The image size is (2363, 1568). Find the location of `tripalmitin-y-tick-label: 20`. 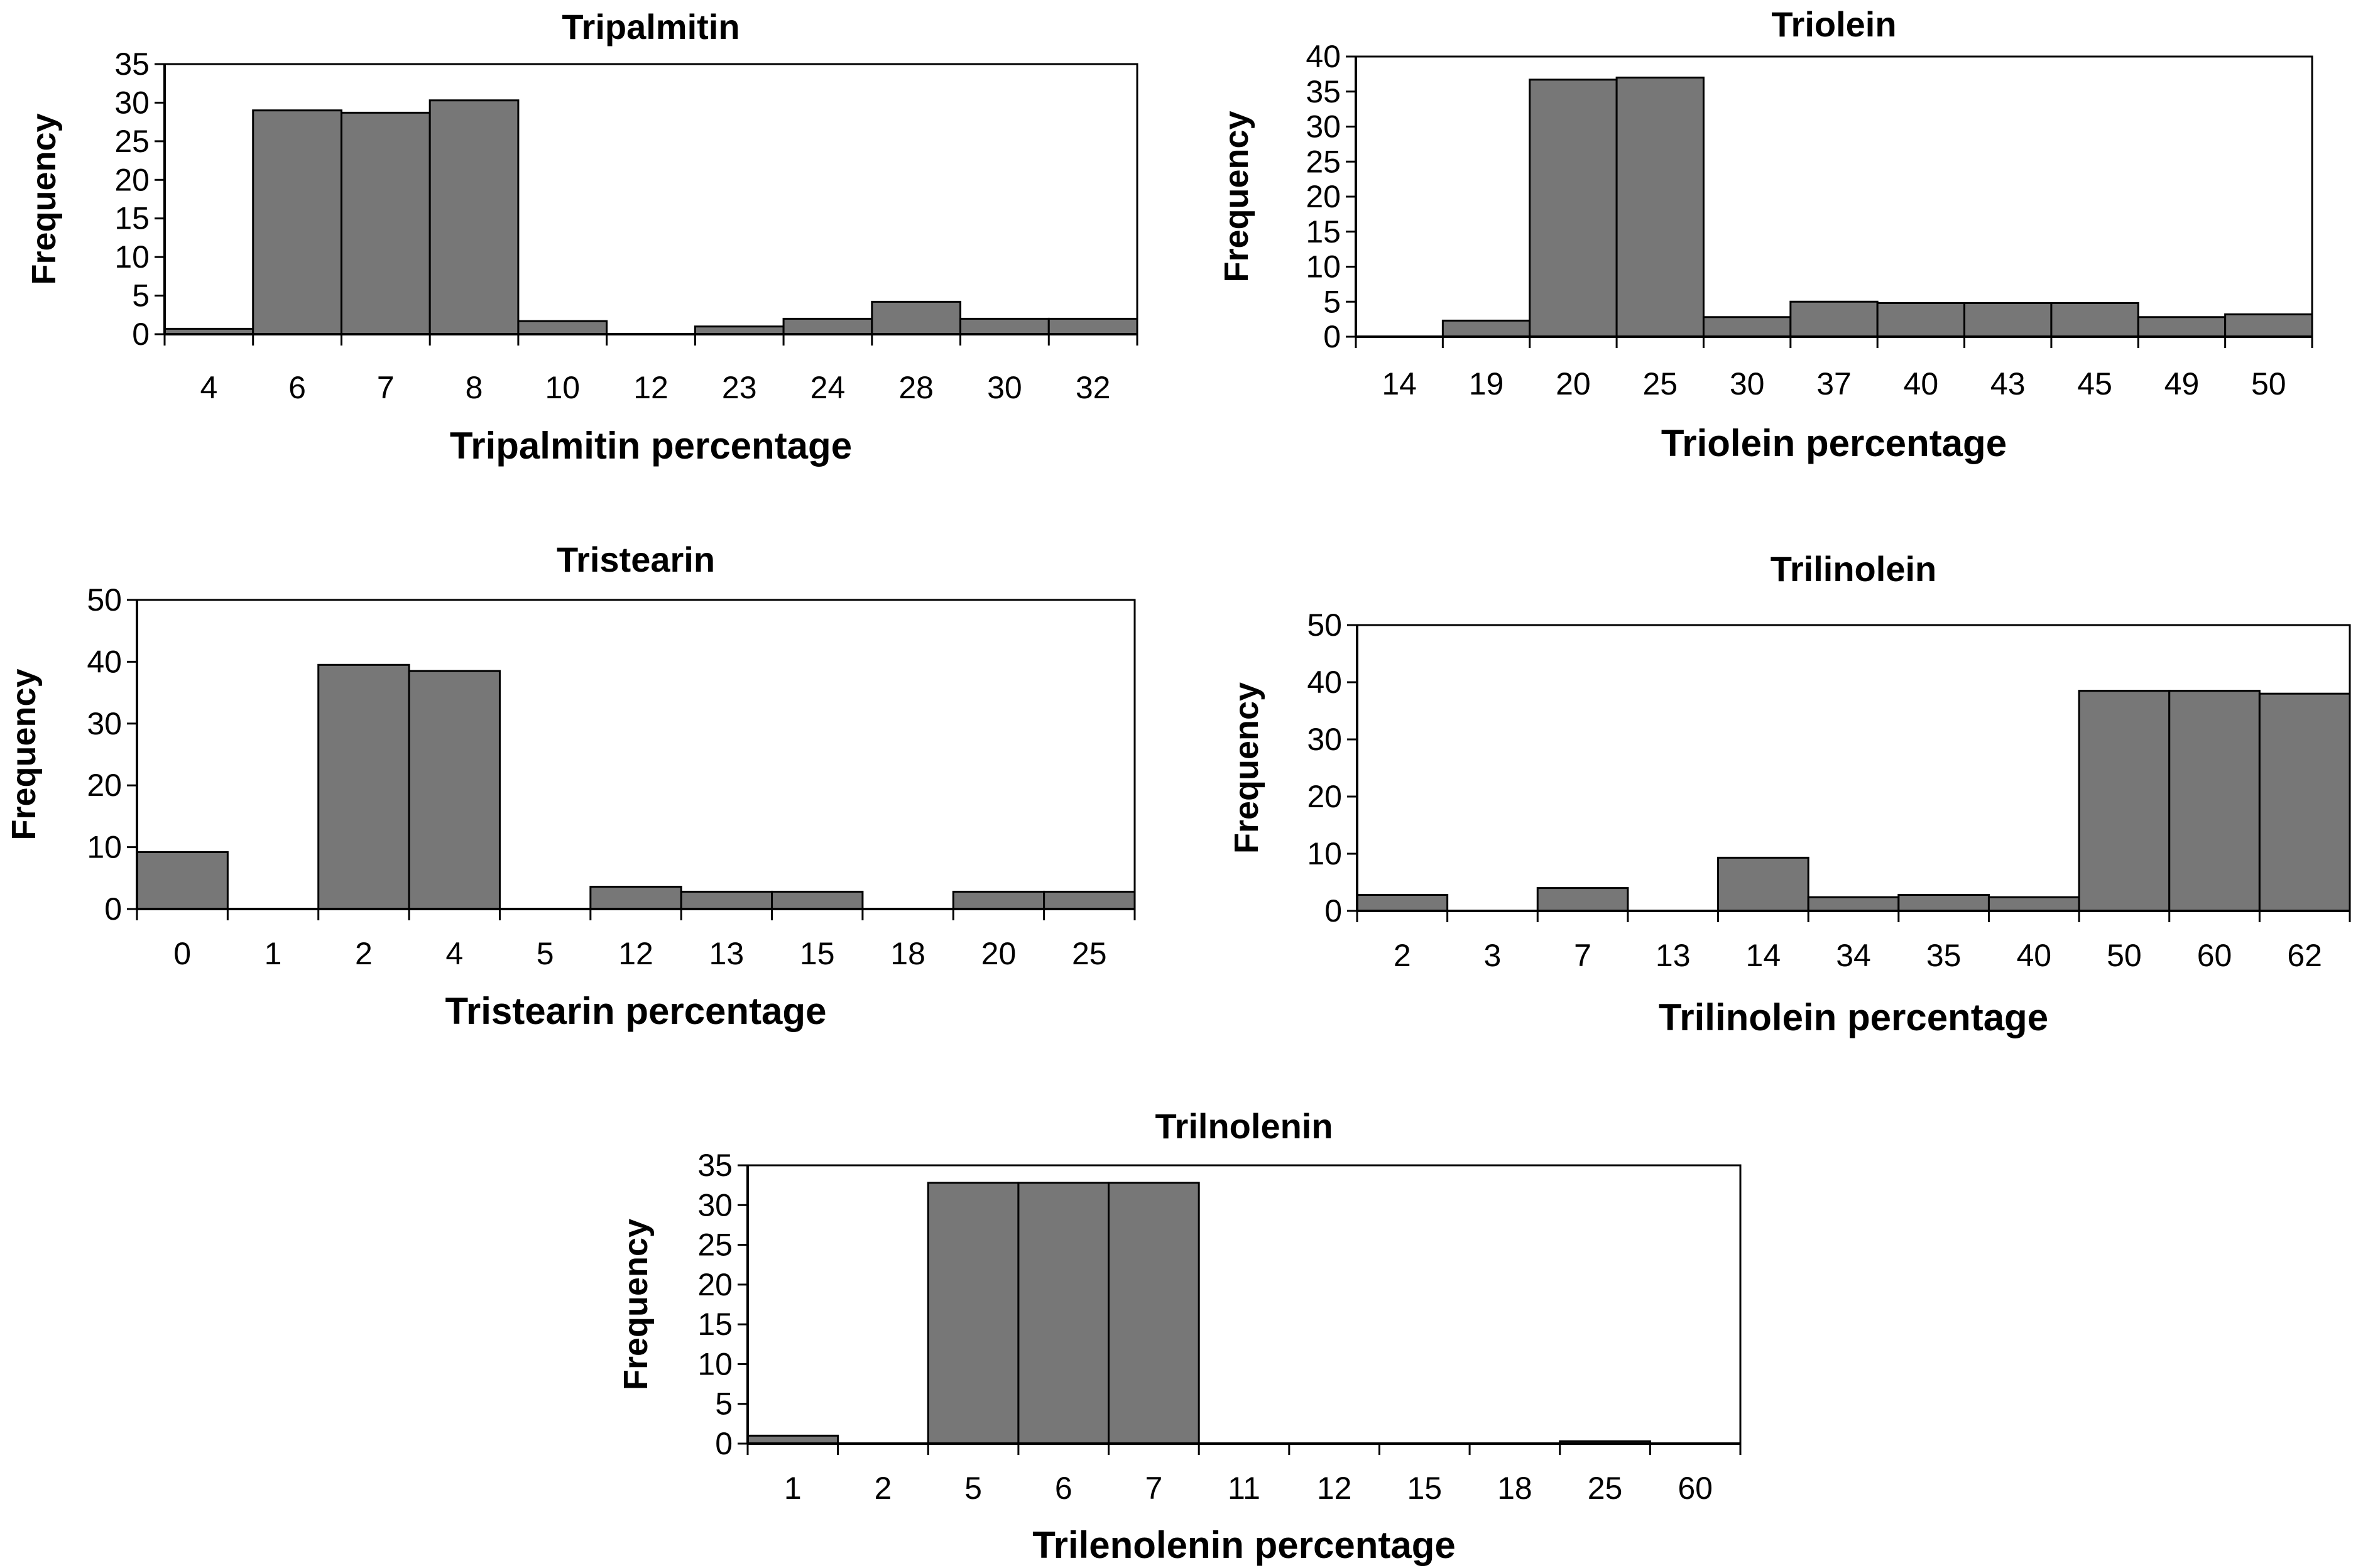

tripalmitin-y-tick-label: 20 is located at coordinates (132, 179).